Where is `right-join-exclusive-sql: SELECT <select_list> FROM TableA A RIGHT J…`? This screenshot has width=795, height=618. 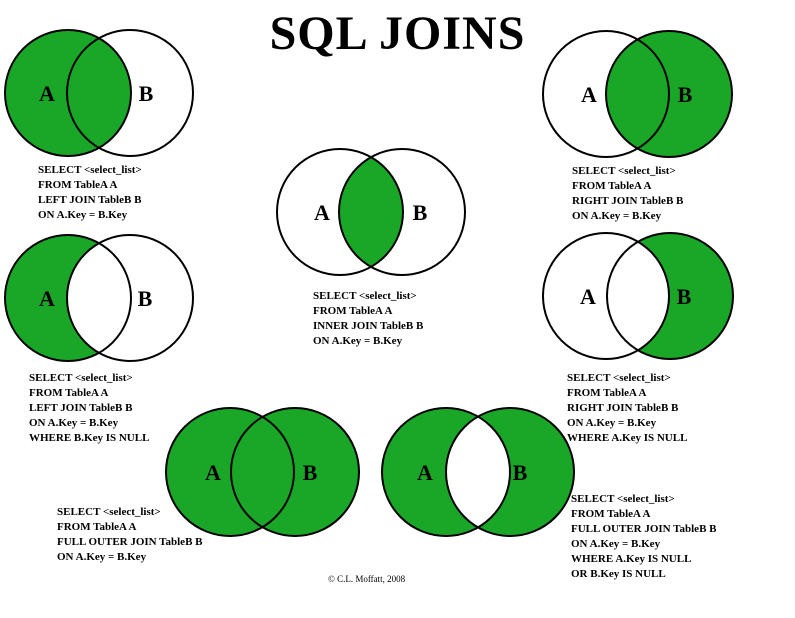 right-join-exclusive-sql: SELECT <select_list> FROM TableA A RIGHT J… is located at coordinates (627, 408).